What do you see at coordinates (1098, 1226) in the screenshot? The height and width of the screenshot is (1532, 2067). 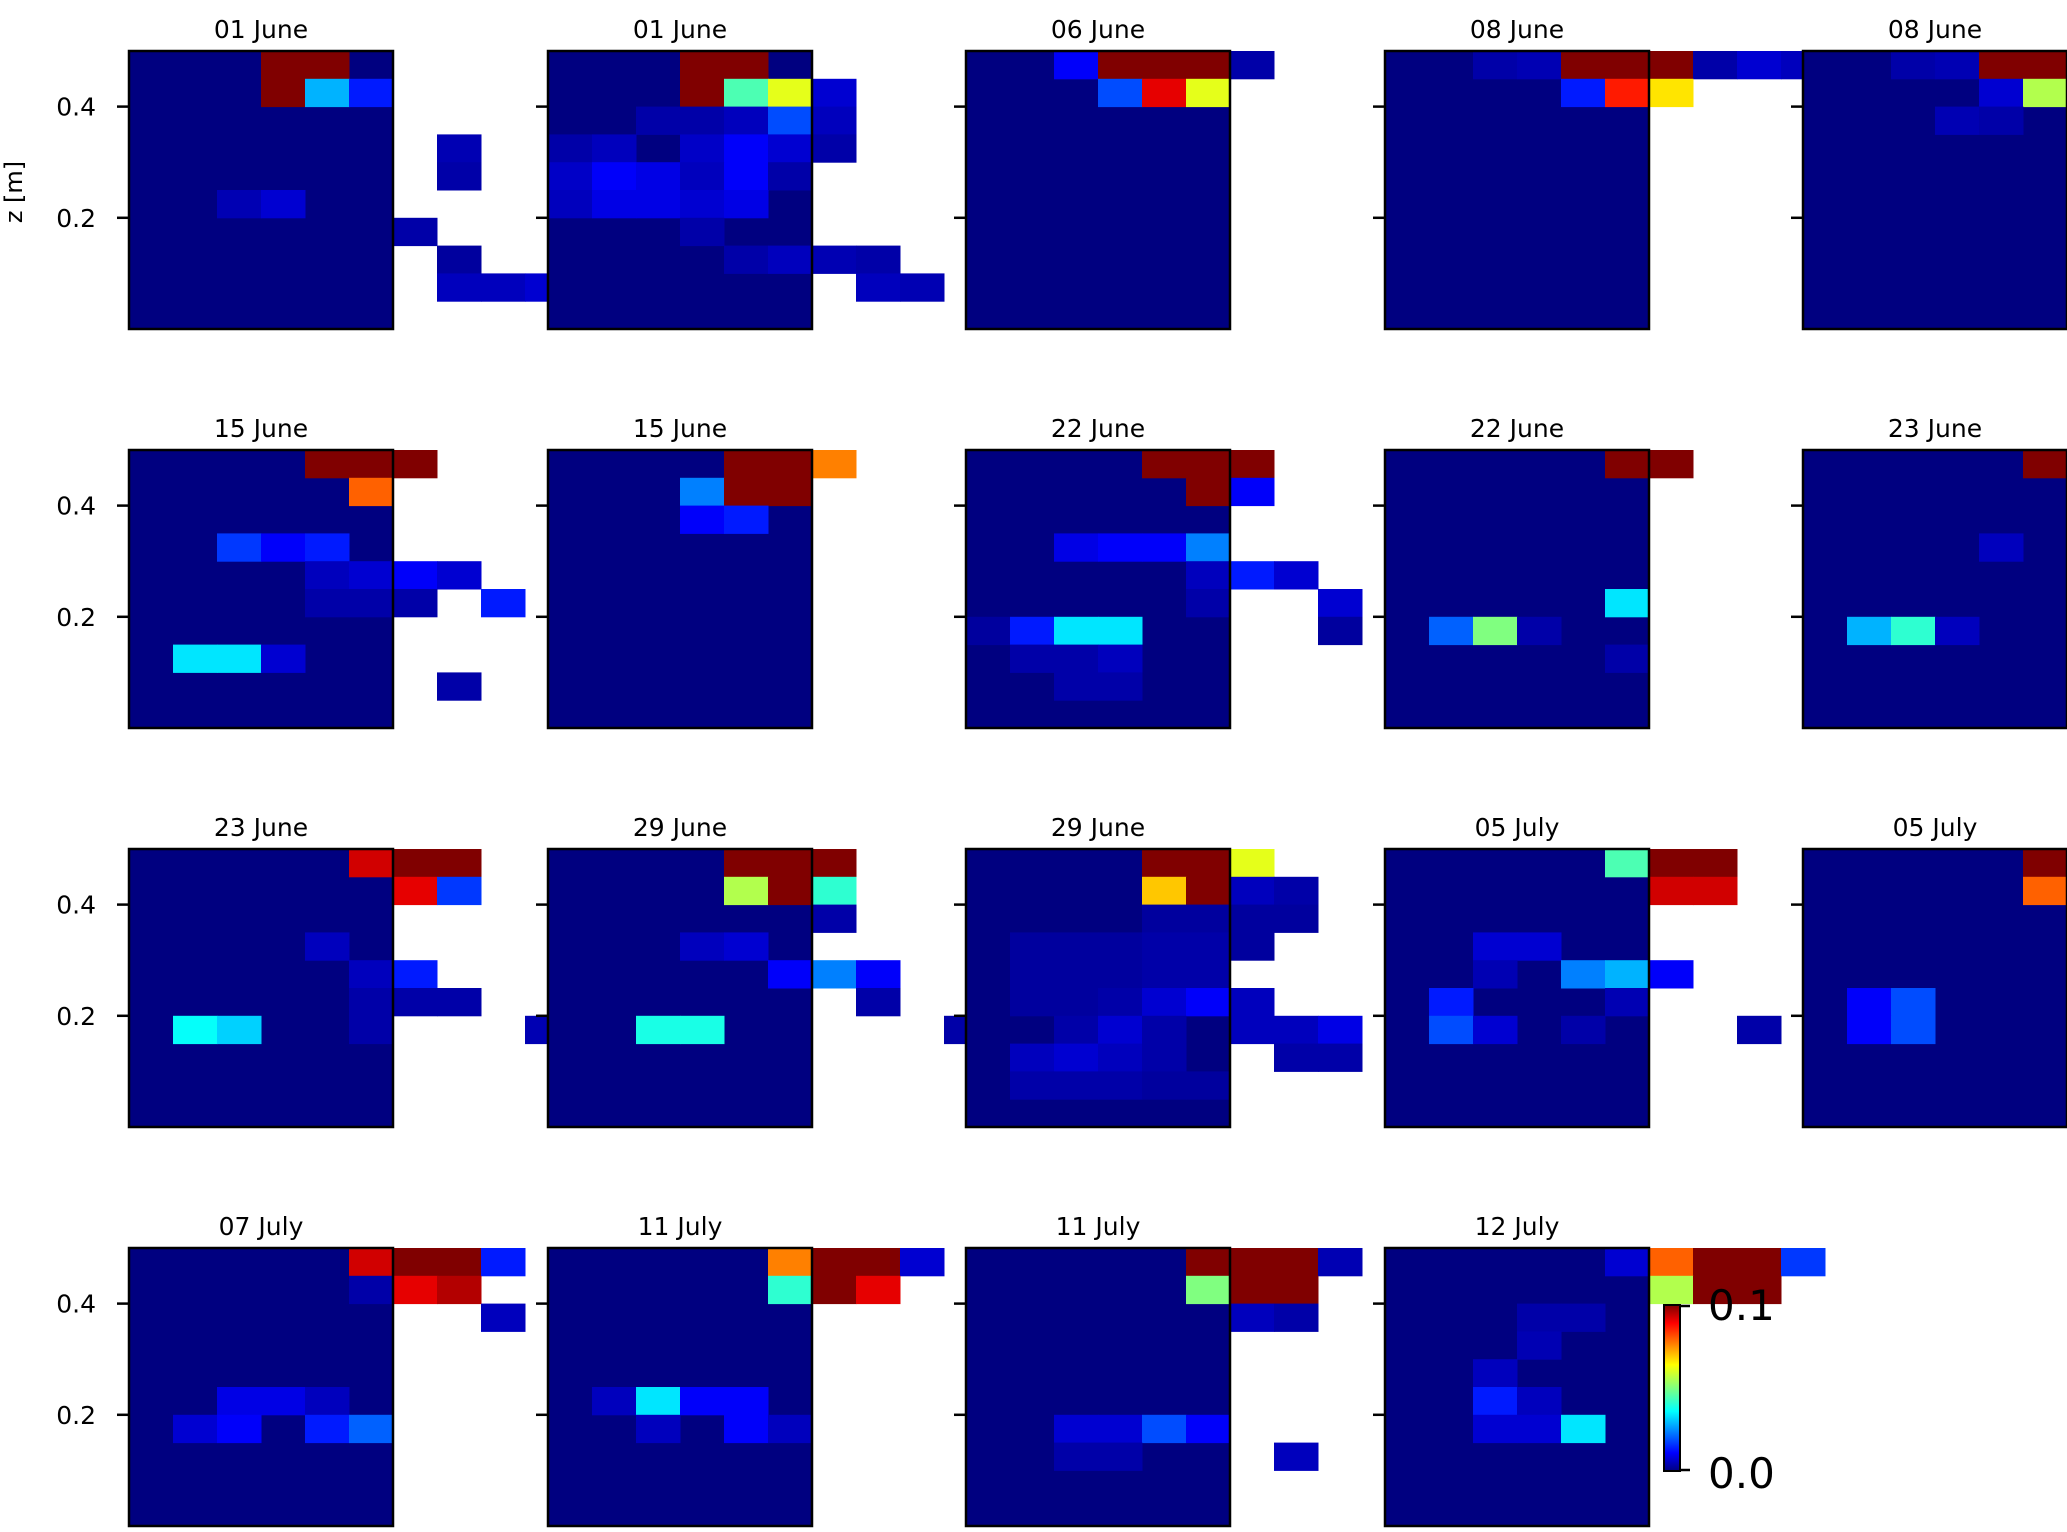 I see `panel-title: 11 July` at bounding box center [1098, 1226].